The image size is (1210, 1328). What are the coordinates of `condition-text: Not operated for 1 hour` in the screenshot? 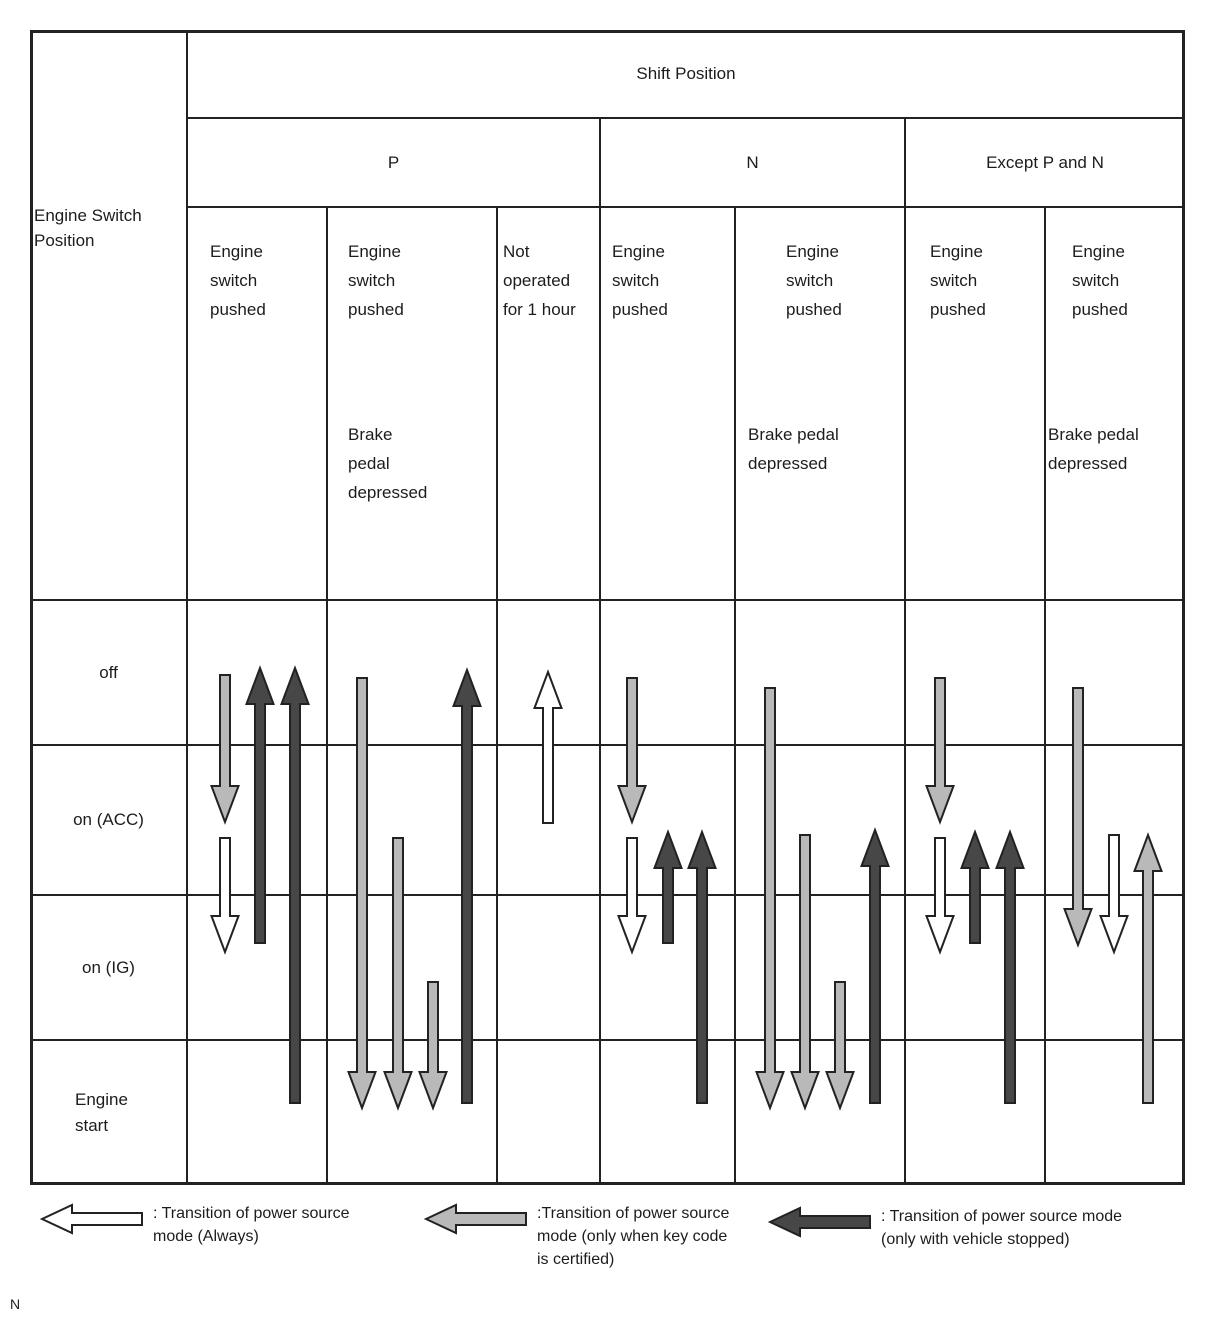 It's located at (539, 280).